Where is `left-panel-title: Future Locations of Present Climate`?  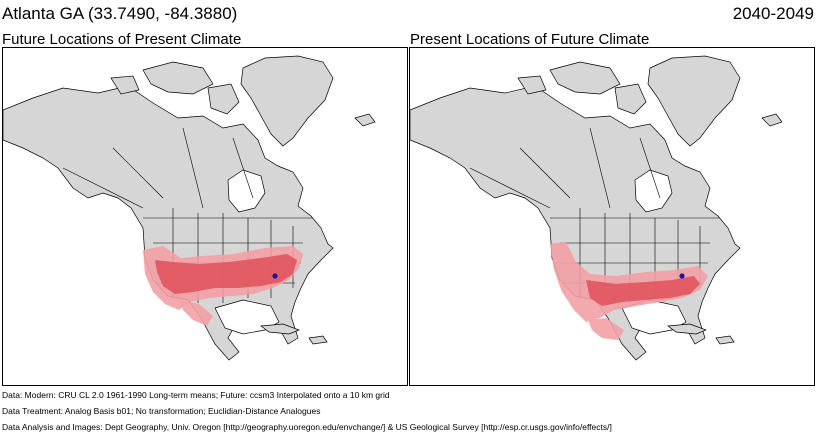 left-panel-title: Future Locations of Present Climate is located at coordinates (122, 39).